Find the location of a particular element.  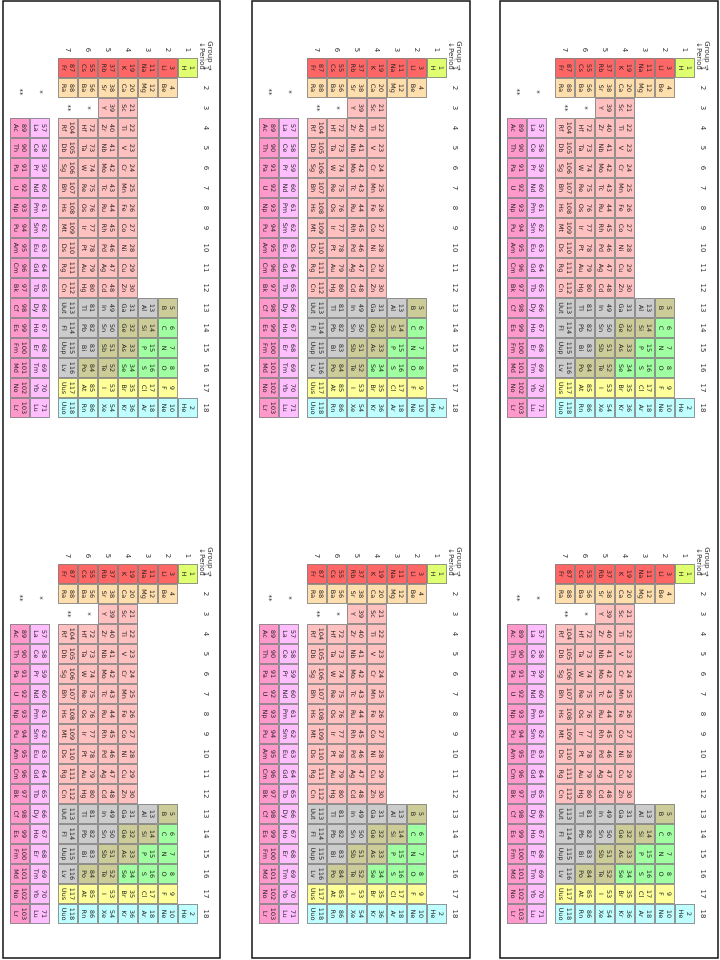

period-label: 2 is located at coordinates (168, 556).